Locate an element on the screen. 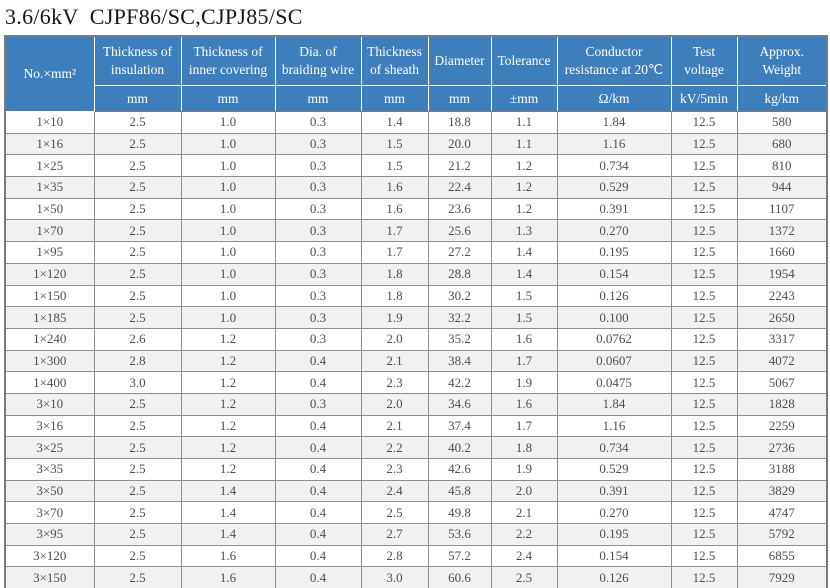 This screenshot has width=830, height=588. table-cell: 32.2 is located at coordinates (459, 317).